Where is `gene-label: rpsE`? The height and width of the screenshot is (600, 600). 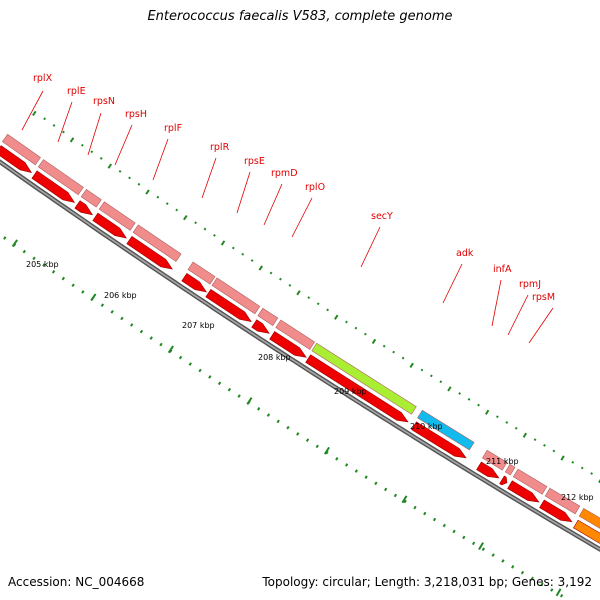 gene-label: rpsE is located at coordinates (254, 161).